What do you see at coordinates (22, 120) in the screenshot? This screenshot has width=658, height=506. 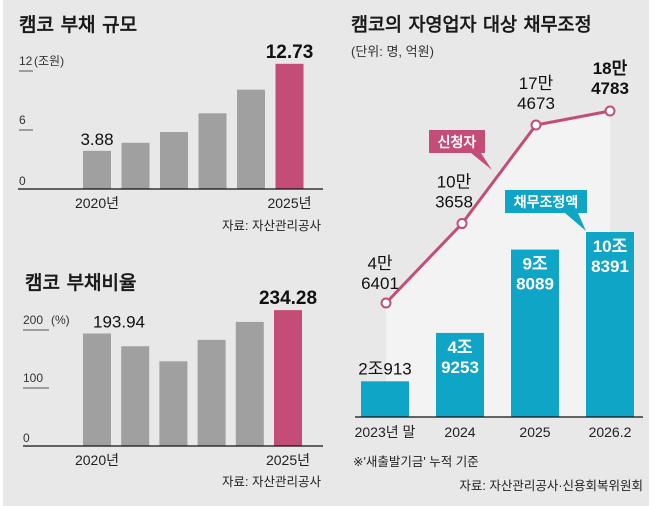 I see `y-tick-label: 6` at bounding box center [22, 120].